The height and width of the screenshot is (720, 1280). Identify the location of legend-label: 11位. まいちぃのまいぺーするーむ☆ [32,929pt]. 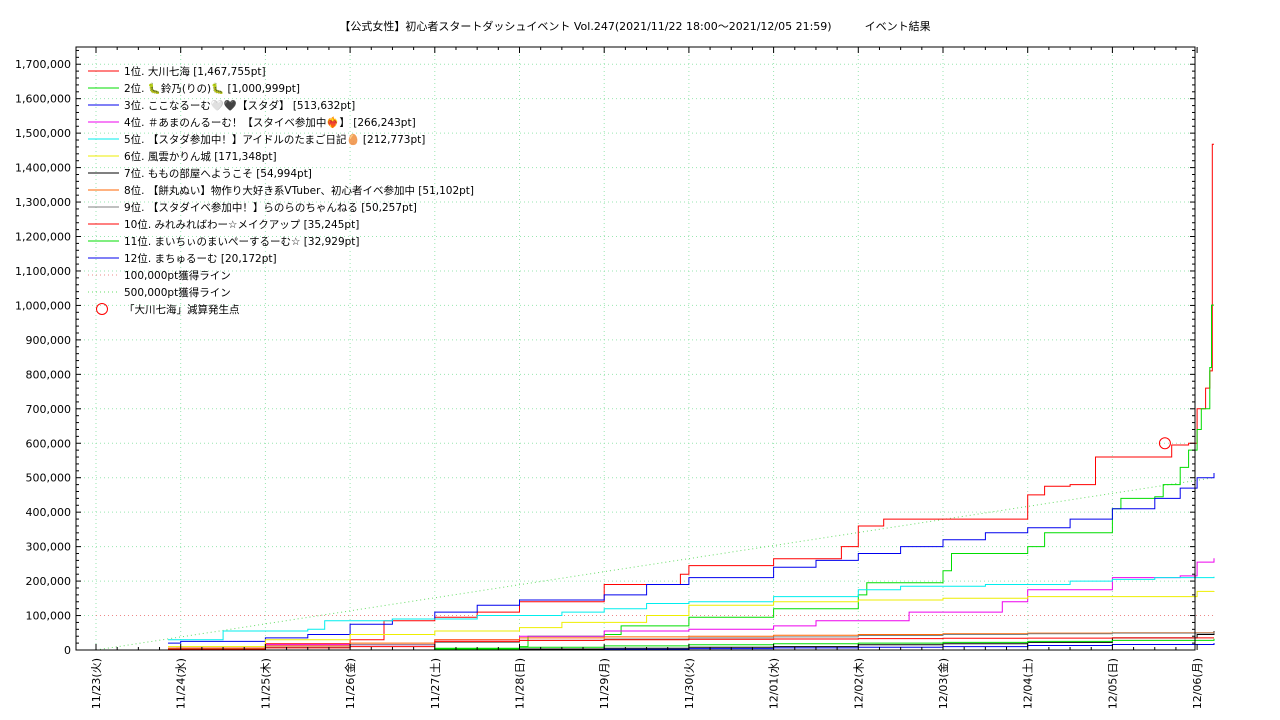
(242, 241).